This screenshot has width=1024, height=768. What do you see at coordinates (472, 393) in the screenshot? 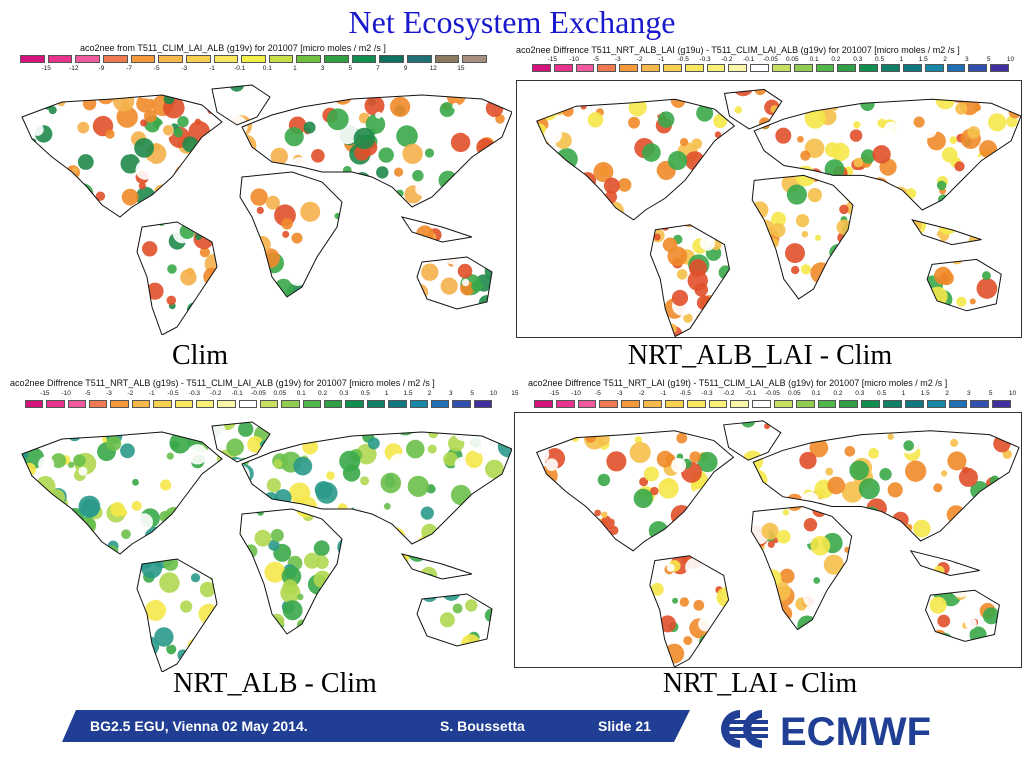
I see `colorbar-tick-label: 5` at bounding box center [472, 393].